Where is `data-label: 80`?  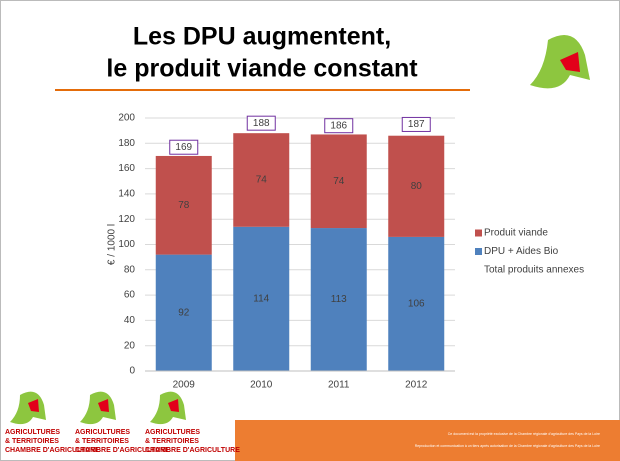
data-label: 80 is located at coordinates (417, 186).